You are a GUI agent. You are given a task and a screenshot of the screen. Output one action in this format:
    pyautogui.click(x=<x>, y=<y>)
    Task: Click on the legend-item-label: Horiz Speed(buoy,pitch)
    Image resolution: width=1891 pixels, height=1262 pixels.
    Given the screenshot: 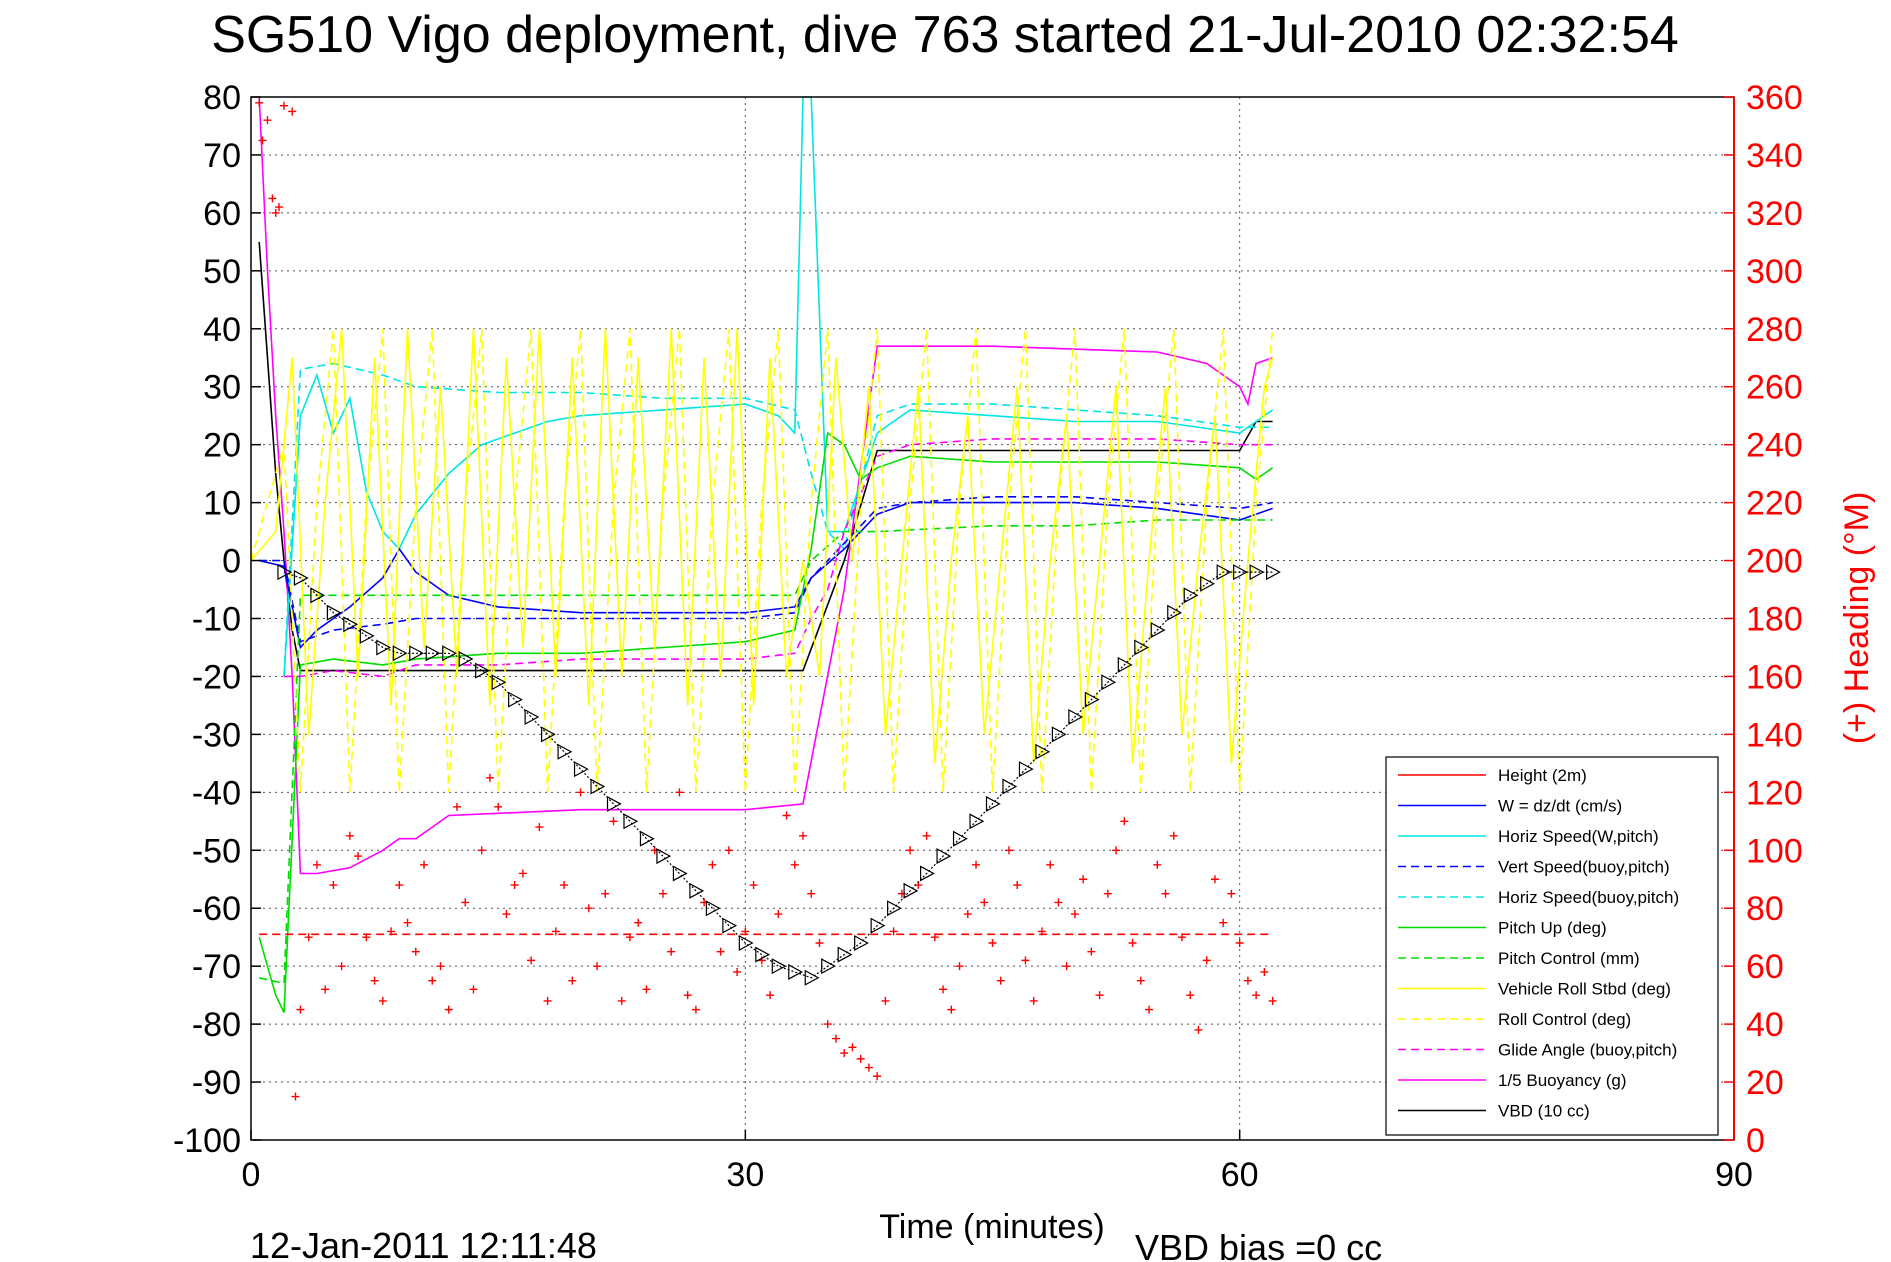 What is the action you would take?
    pyautogui.click(x=1588, y=897)
    